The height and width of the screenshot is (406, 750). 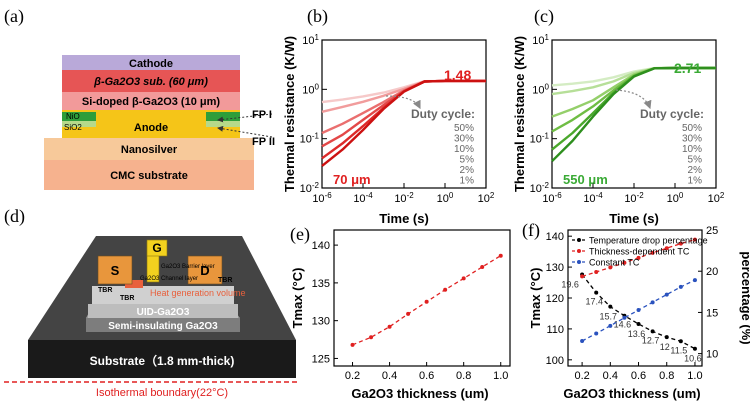 I want to click on percentage-data-label: 12, so click(x=665, y=347).